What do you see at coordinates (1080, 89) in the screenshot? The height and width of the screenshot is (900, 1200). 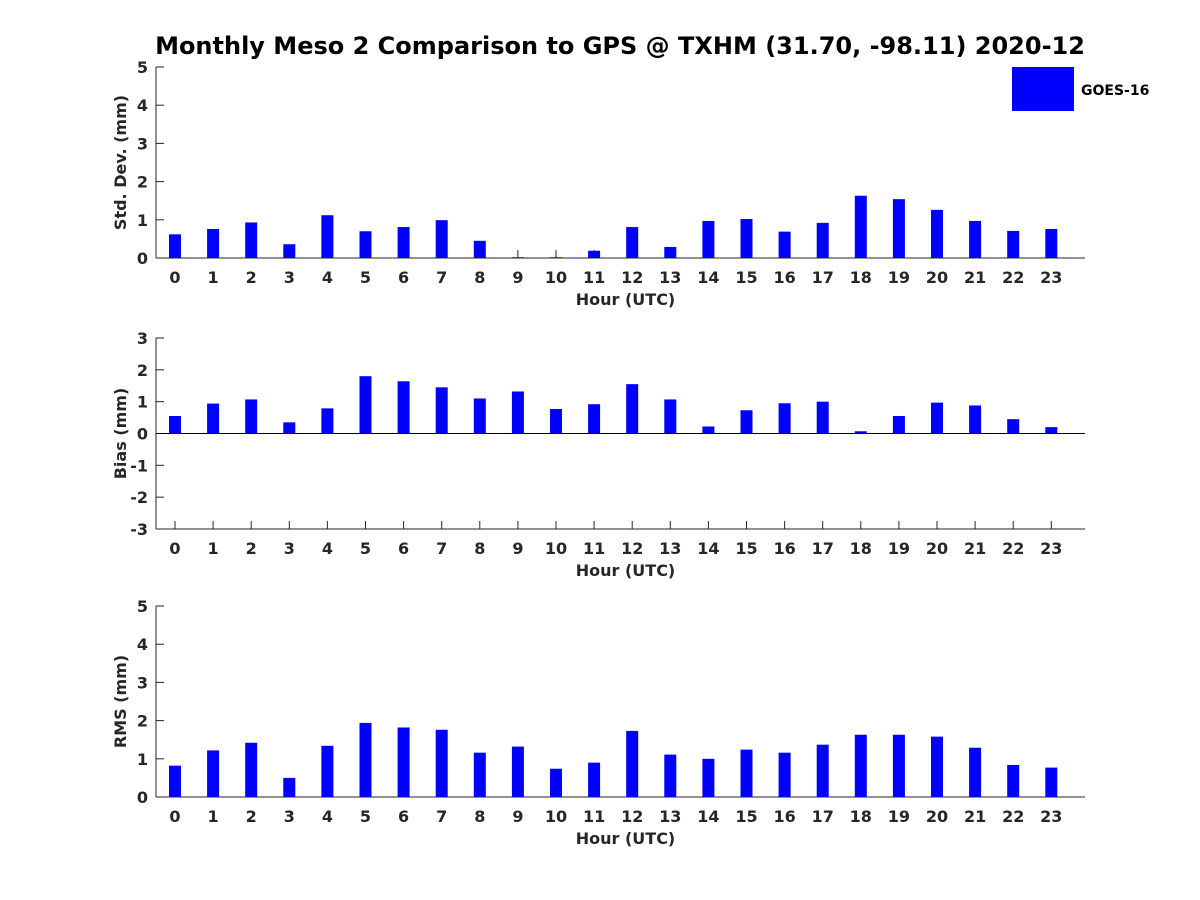 I see `legend: GOES-16` at bounding box center [1080, 89].